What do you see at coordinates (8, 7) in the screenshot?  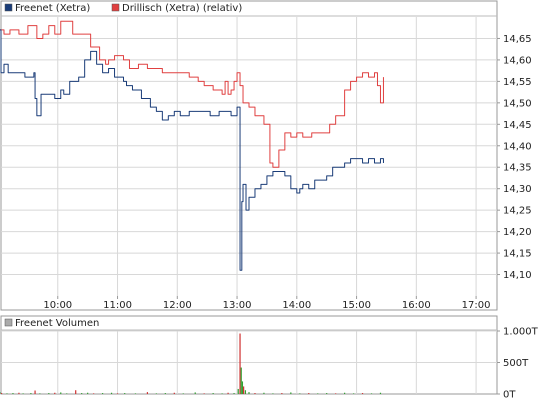 I see `legend-swatch-freenet` at bounding box center [8, 7].